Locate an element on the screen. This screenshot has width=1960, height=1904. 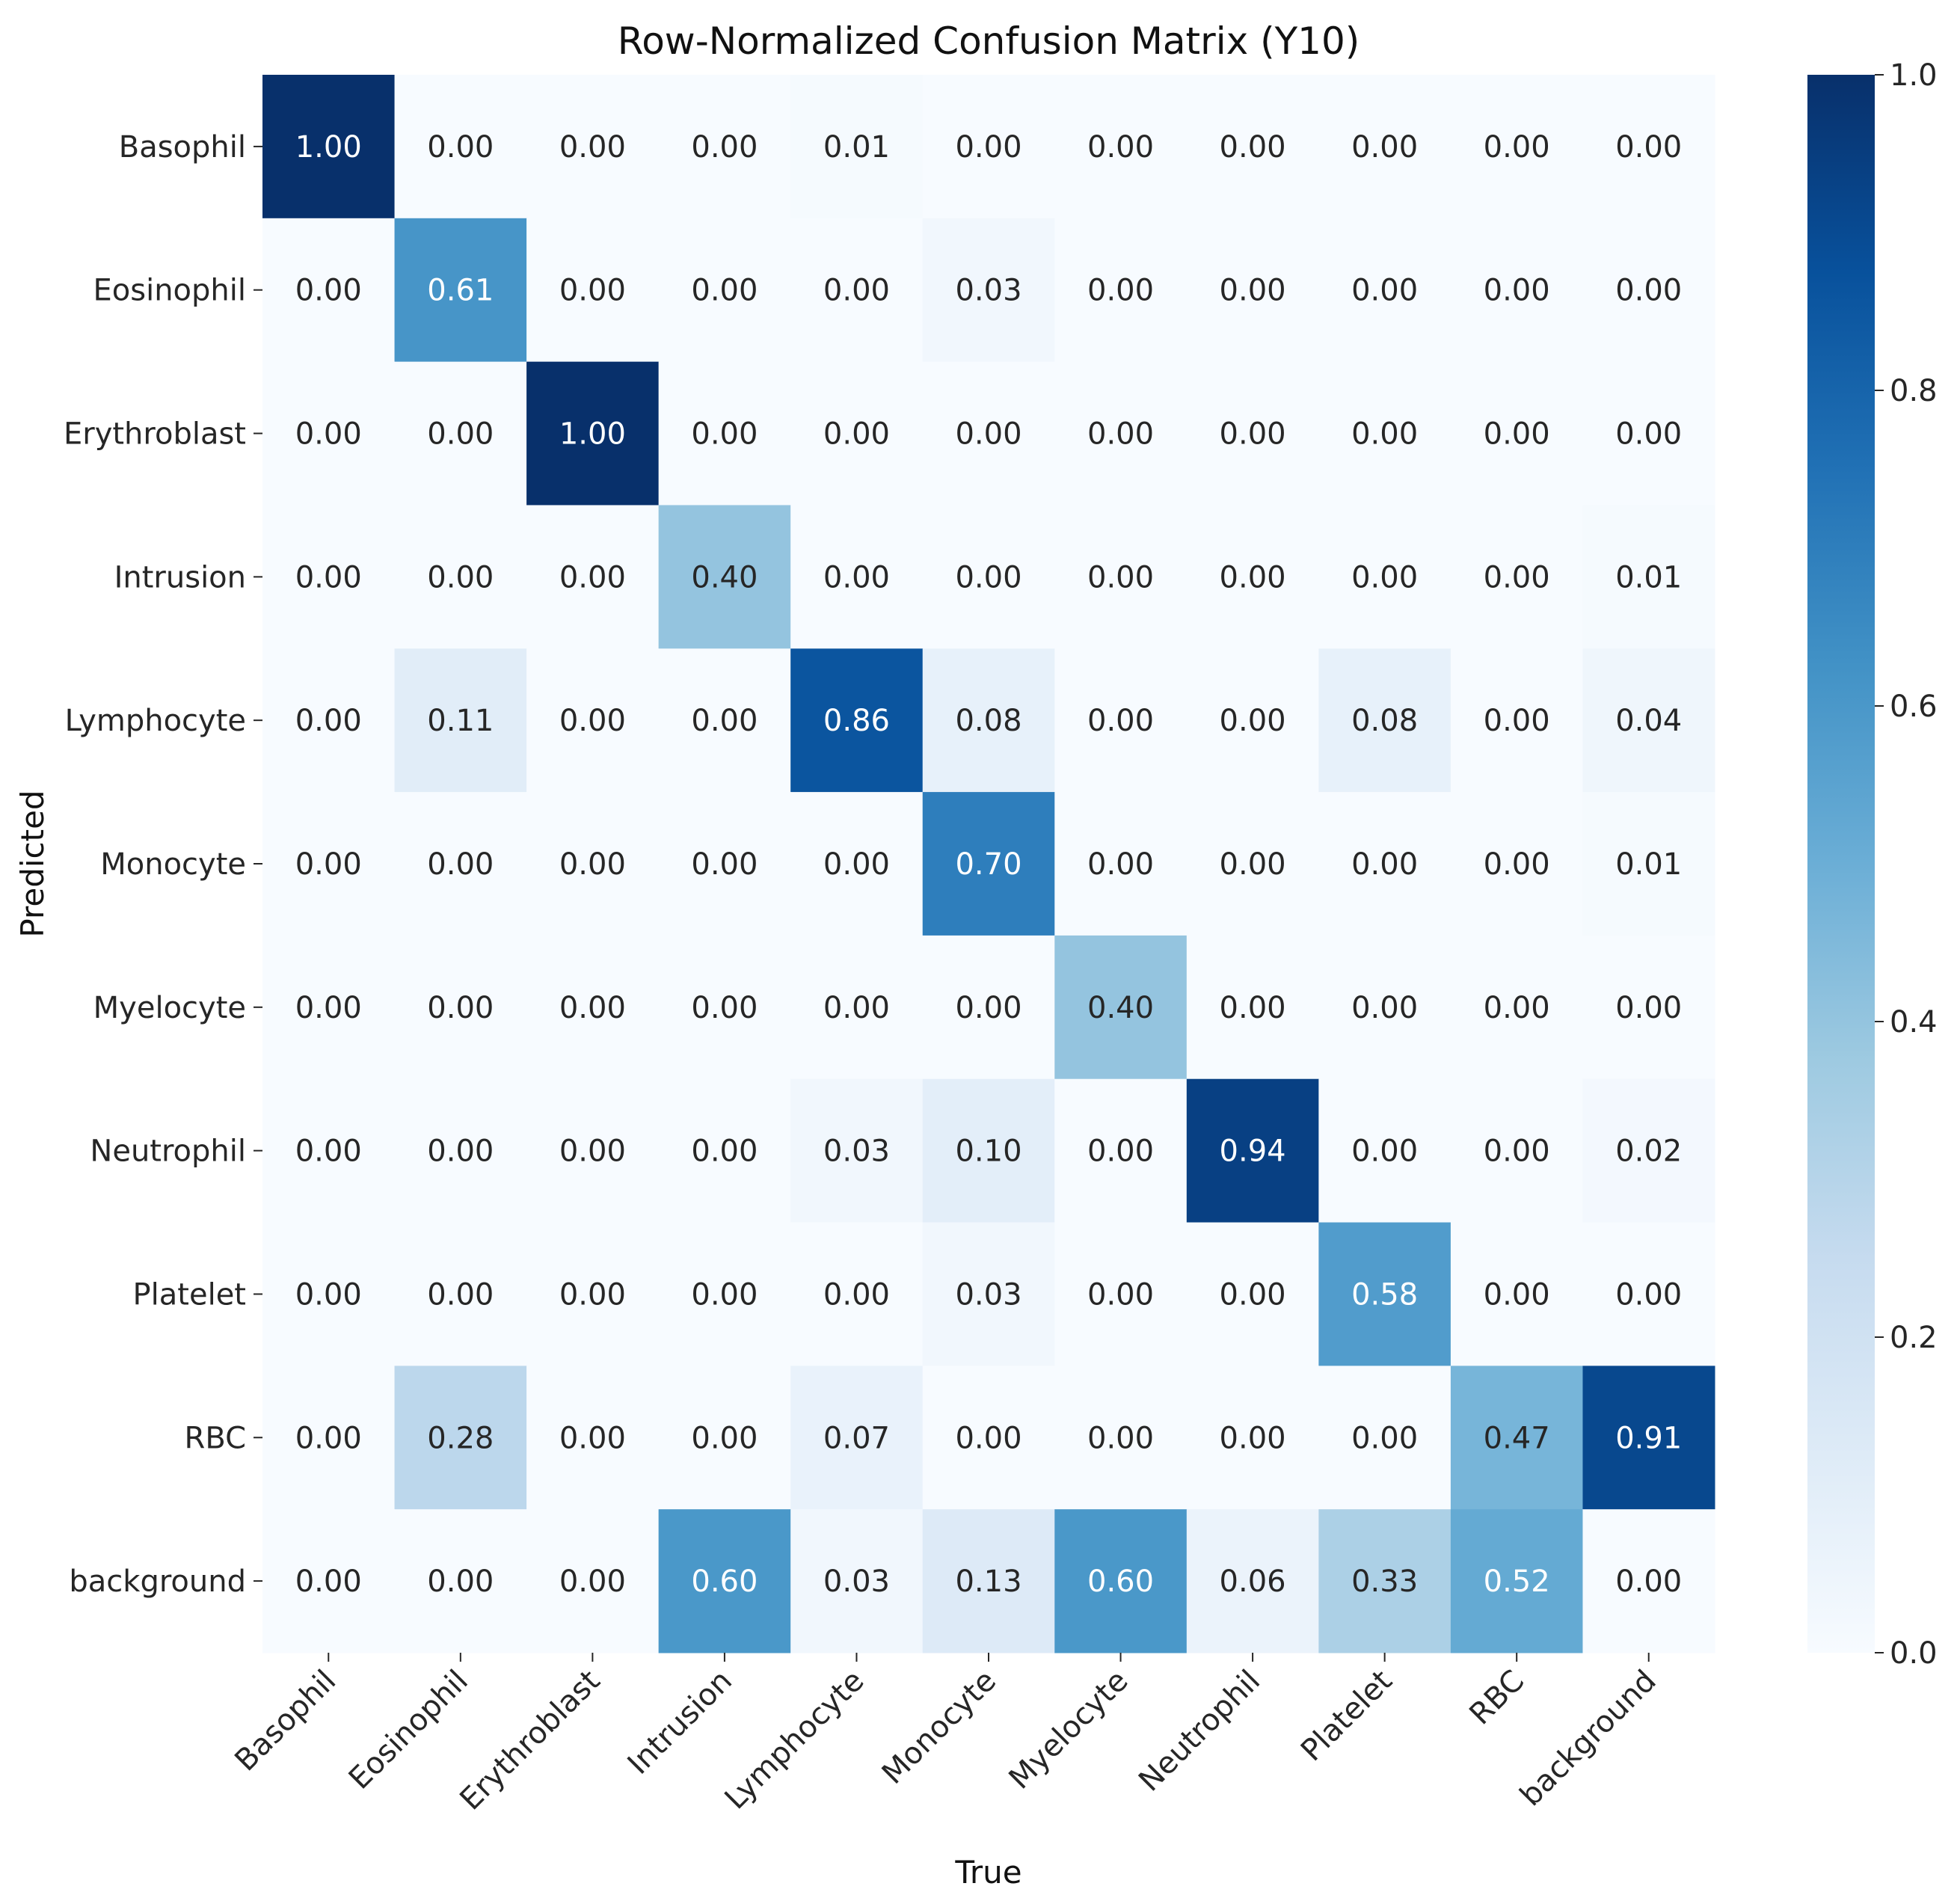
cell-value-label: 0.01 is located at coordinates (1649, 577).